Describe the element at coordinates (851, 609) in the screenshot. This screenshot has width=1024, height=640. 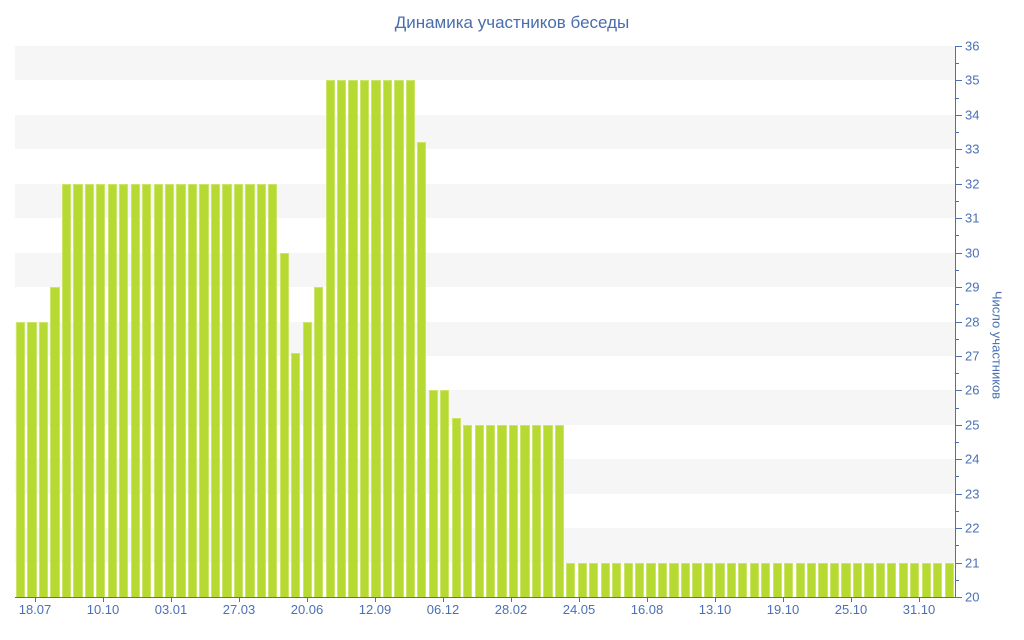
I see `x-axis-label: 25.10` at that location.